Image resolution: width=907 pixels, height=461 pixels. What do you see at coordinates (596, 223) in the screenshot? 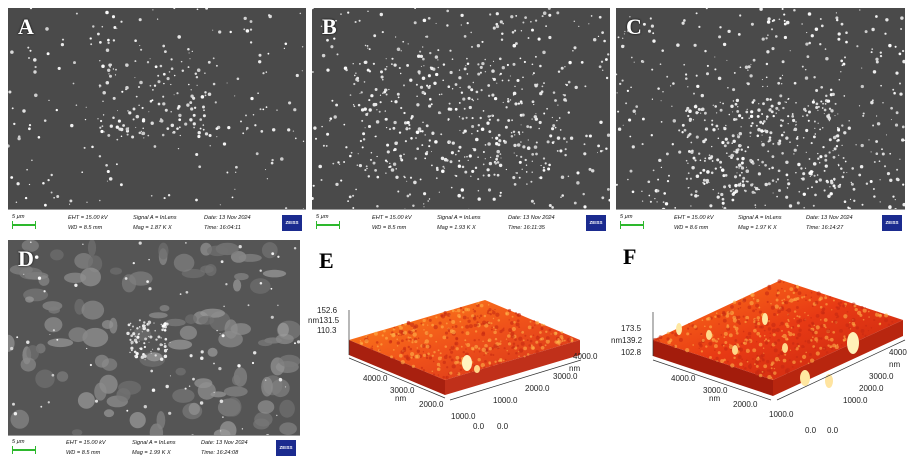
I see `zeiss-logo: ZEISS` at bounding box center [596, 223].